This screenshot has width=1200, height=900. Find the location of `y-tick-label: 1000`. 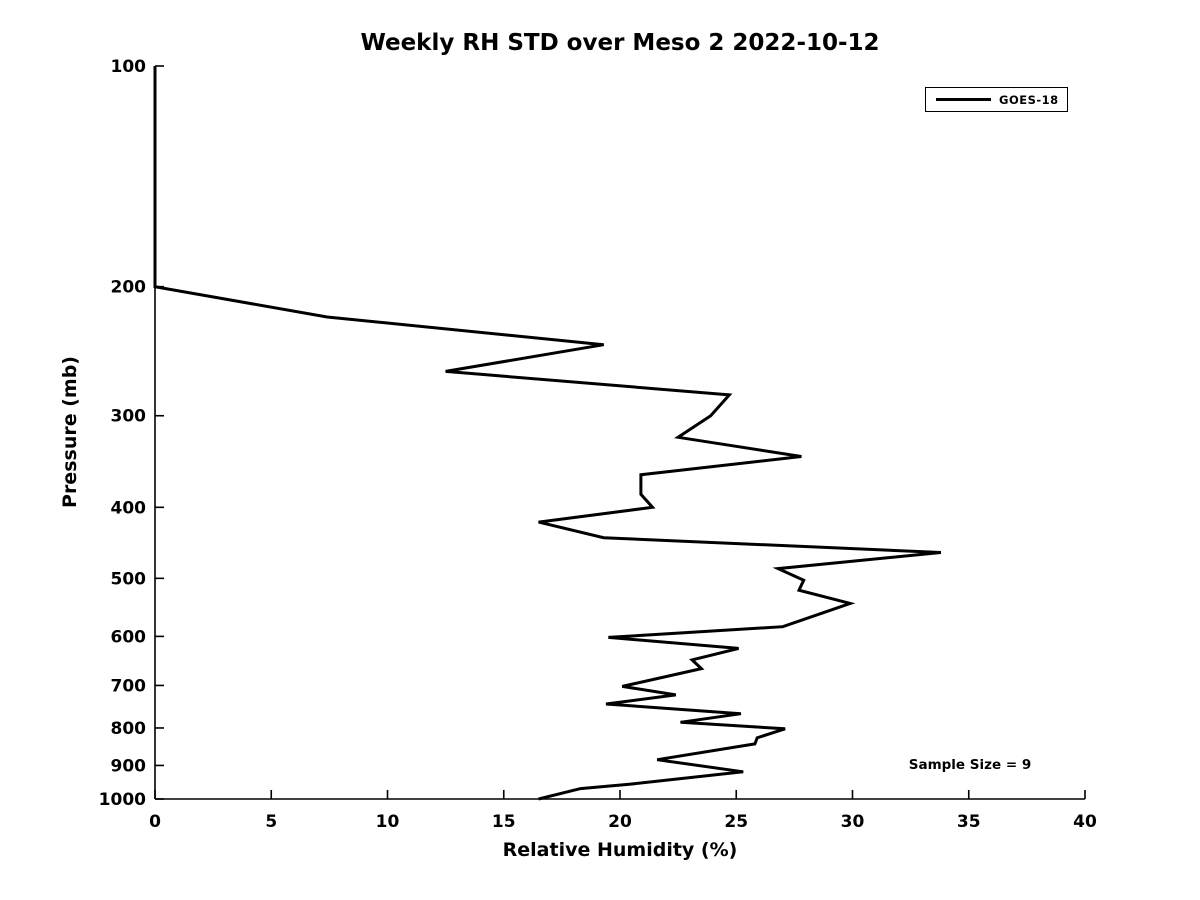

y-tick-label: 1000 is located at coordinates (122, 800).